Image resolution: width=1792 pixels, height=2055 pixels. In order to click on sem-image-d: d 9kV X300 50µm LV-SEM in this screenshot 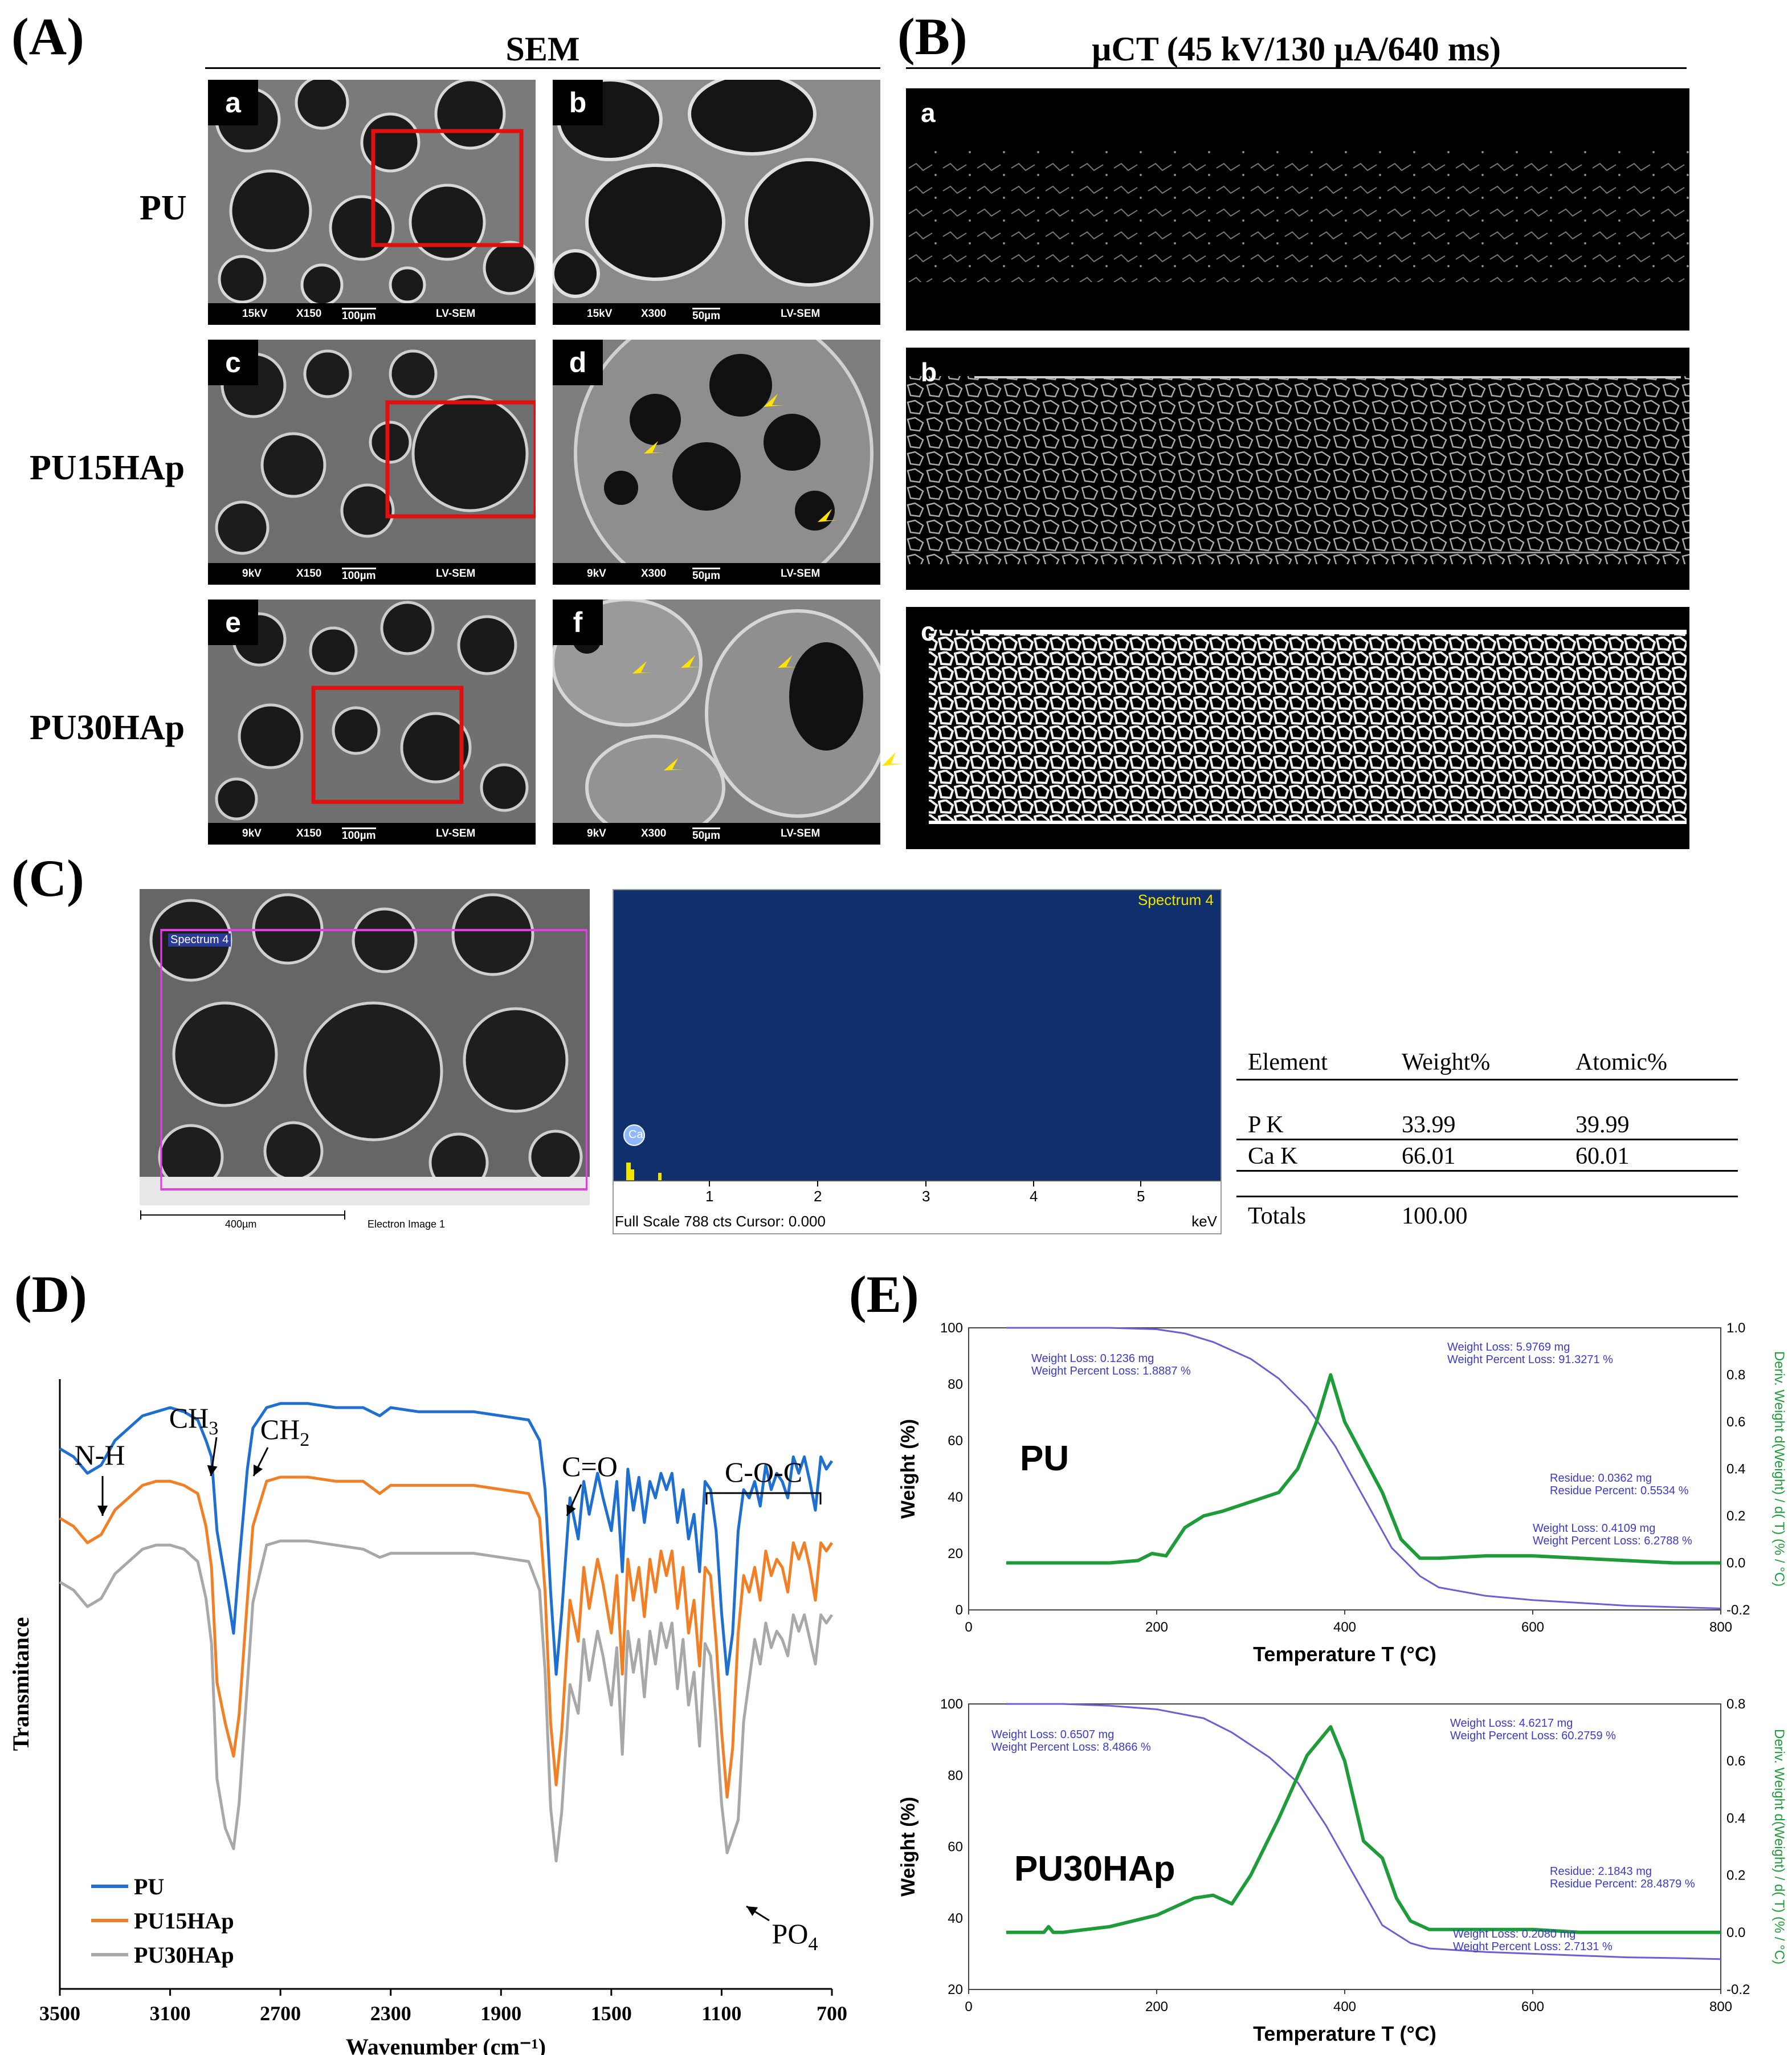, I will do `click(716, 462)`.